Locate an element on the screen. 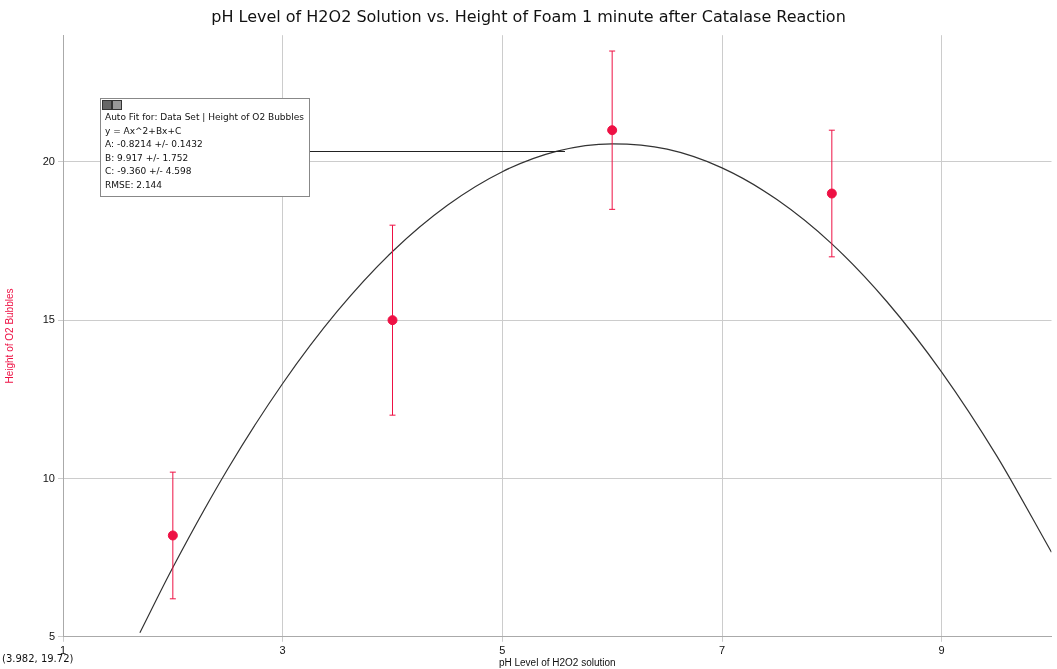  x-tick-label: 7 is located at coordinates (722, 650).